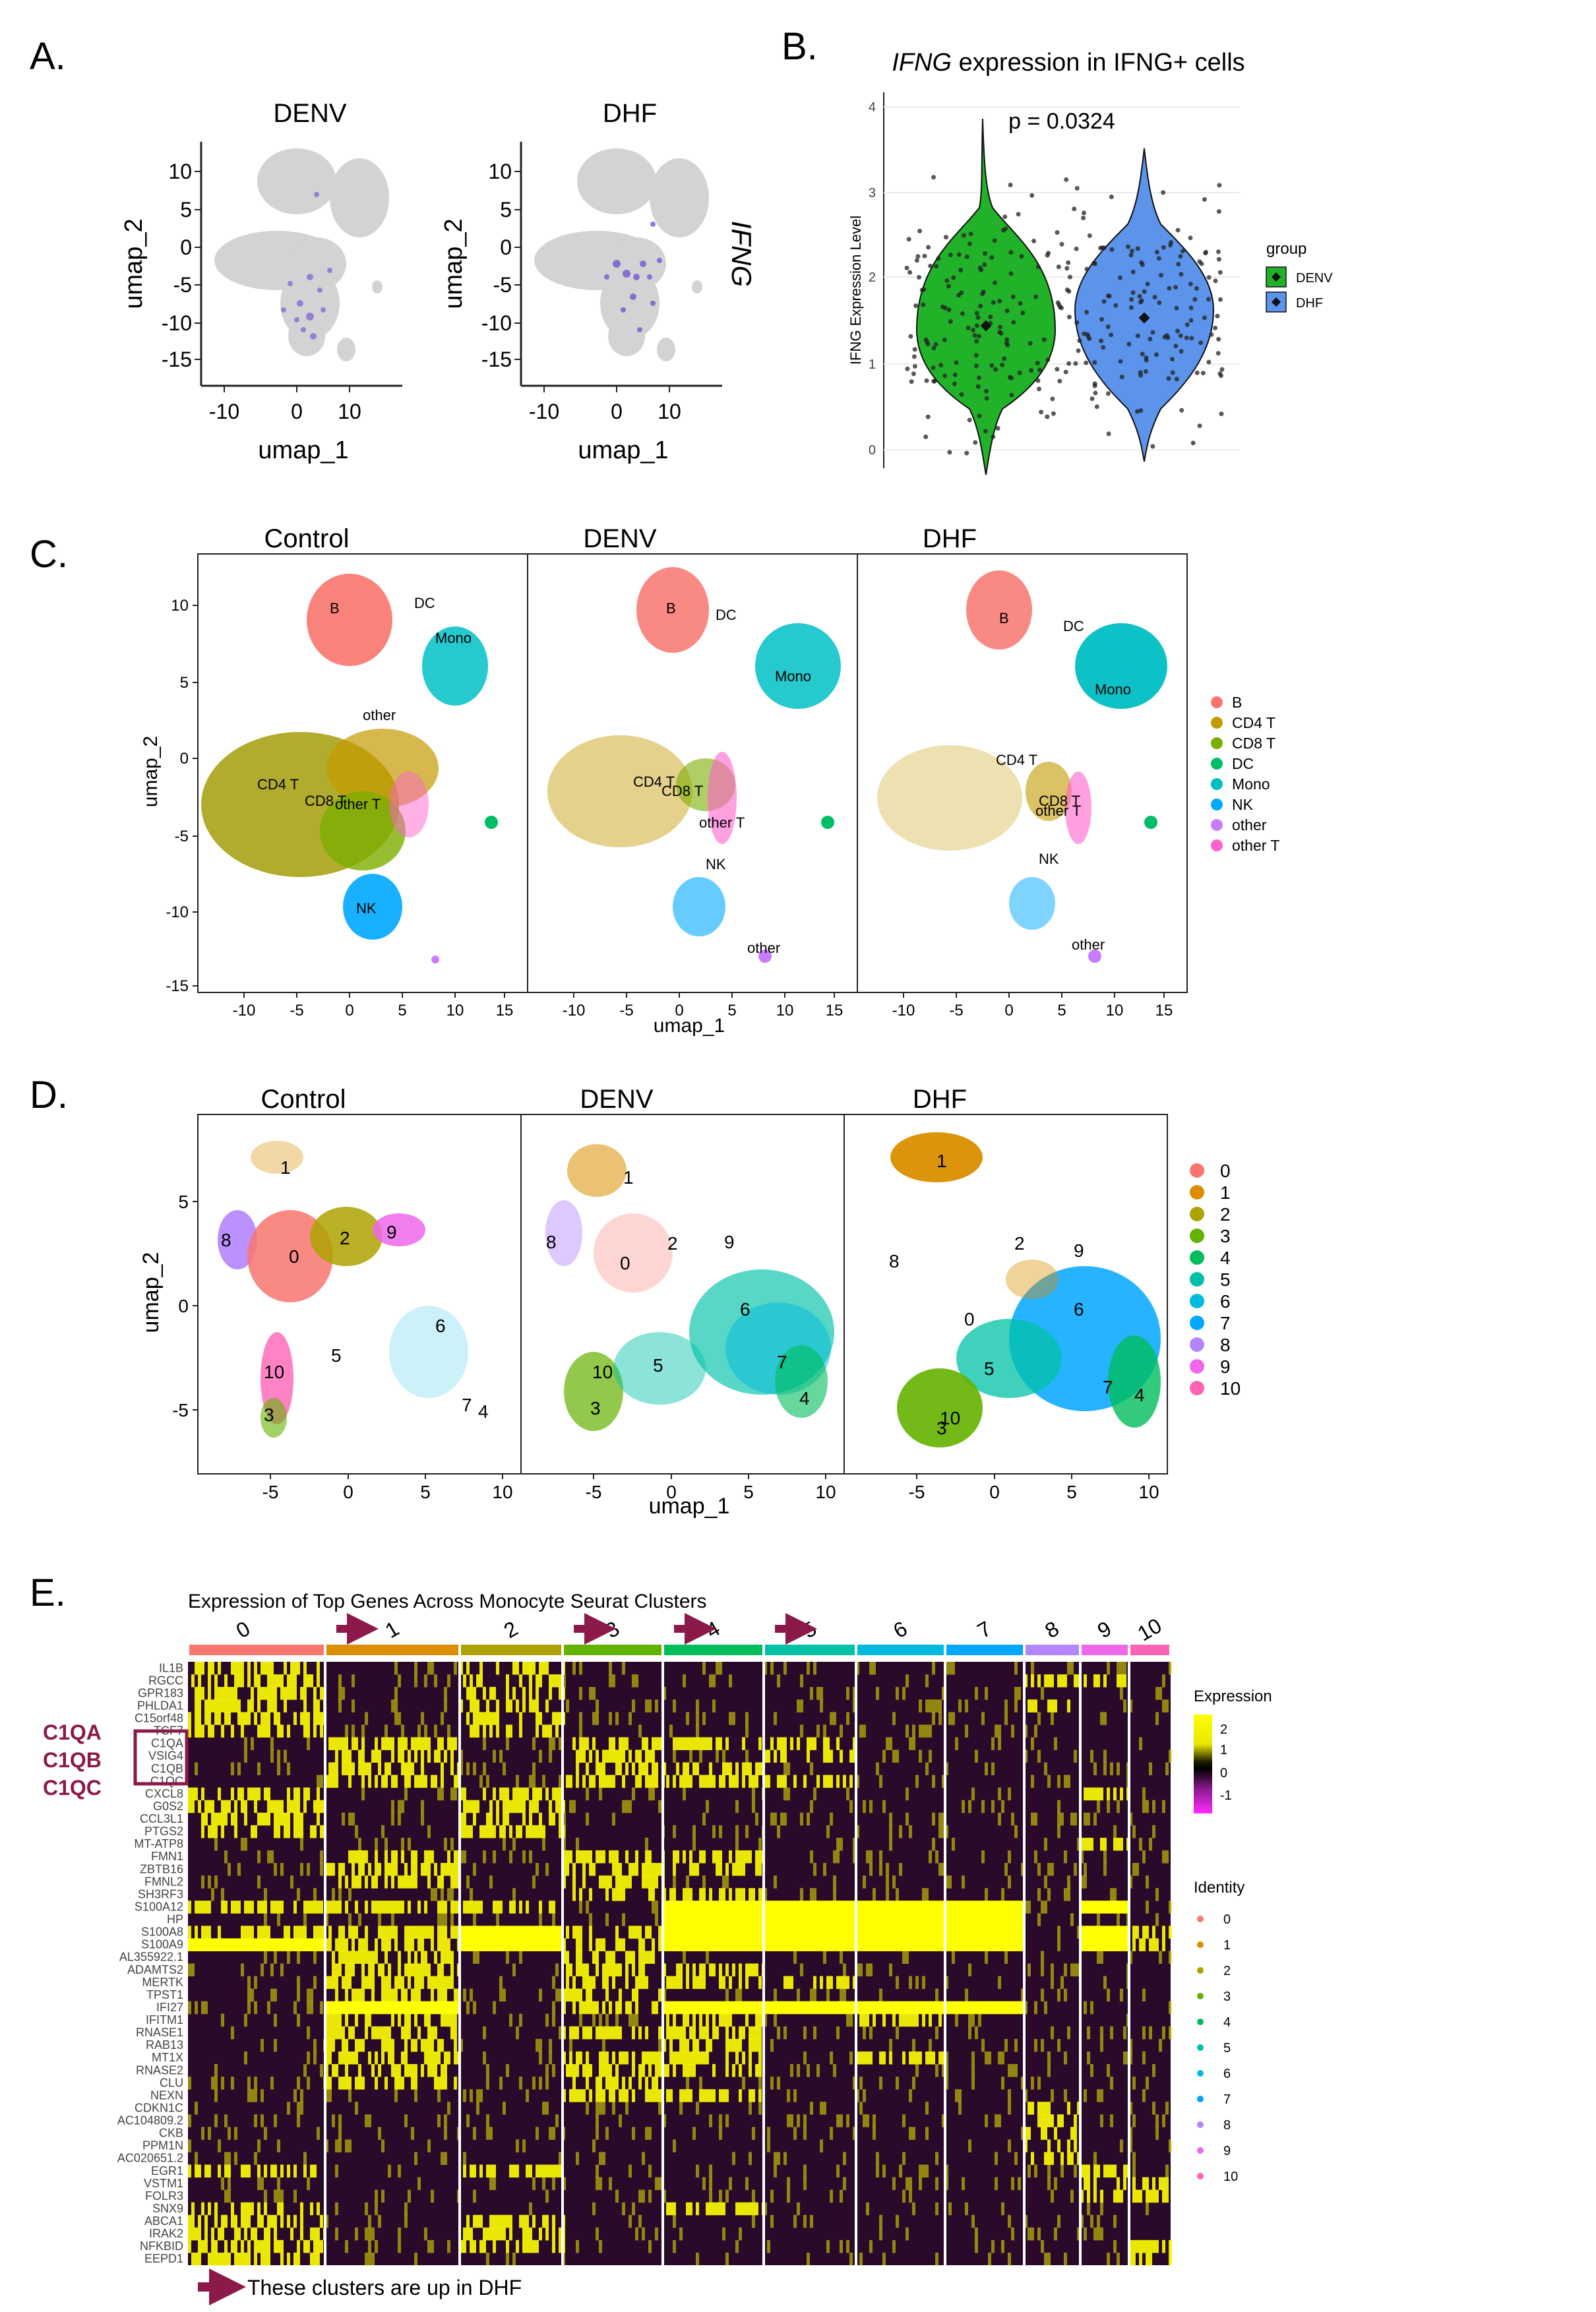  I want to click on panel-c-ytick: -15, so click(178, 986).